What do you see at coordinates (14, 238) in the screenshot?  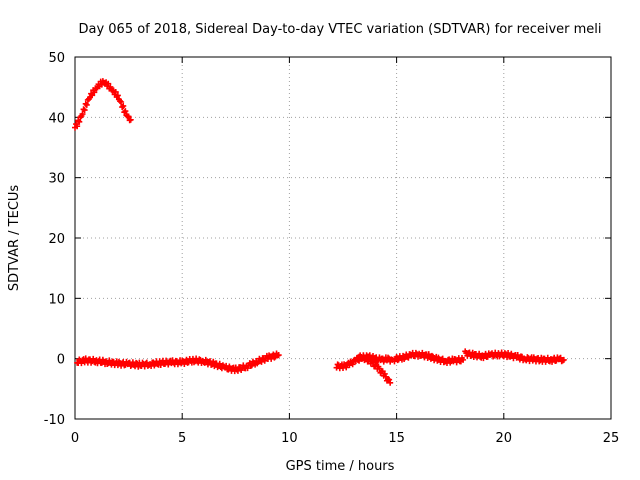 I see `y-axis-label: SDTVAR / TECUs` at bounding box center [14, 238].